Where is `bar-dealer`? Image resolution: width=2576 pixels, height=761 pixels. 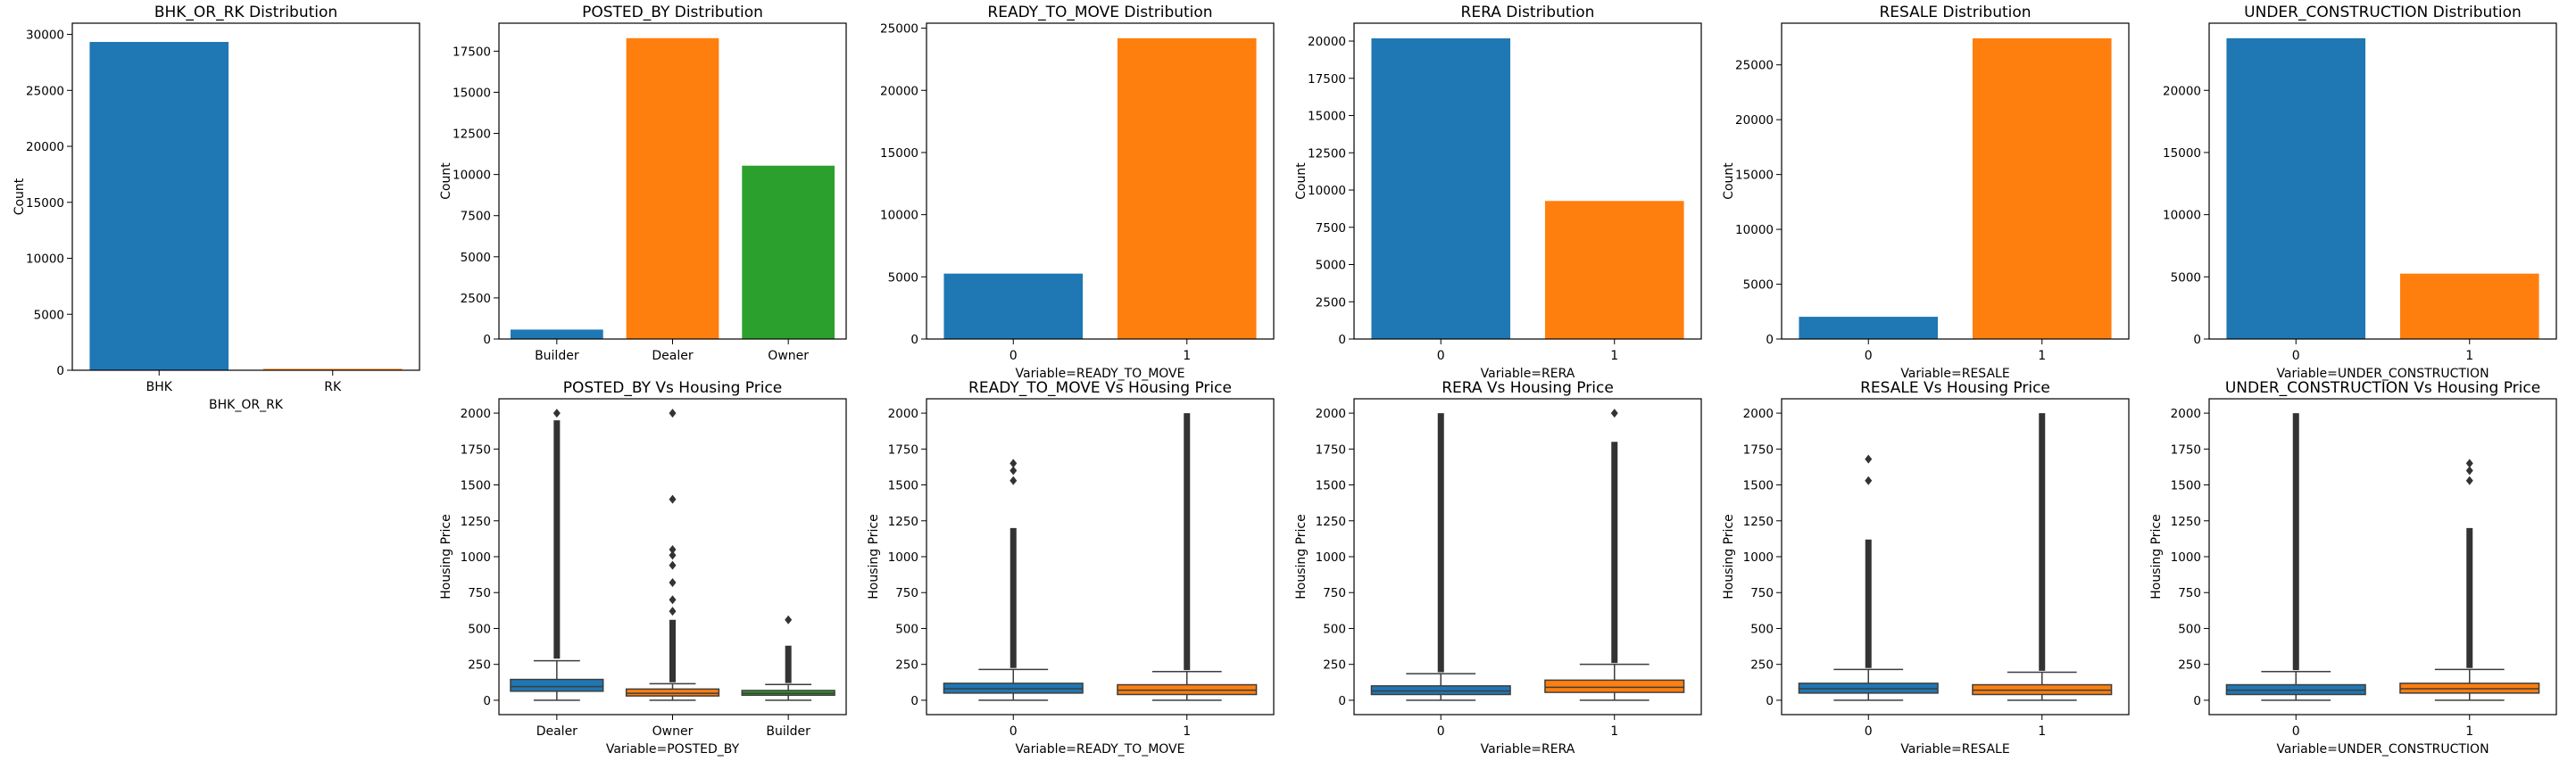 bar-dealer is located at coordinates (672, 188).